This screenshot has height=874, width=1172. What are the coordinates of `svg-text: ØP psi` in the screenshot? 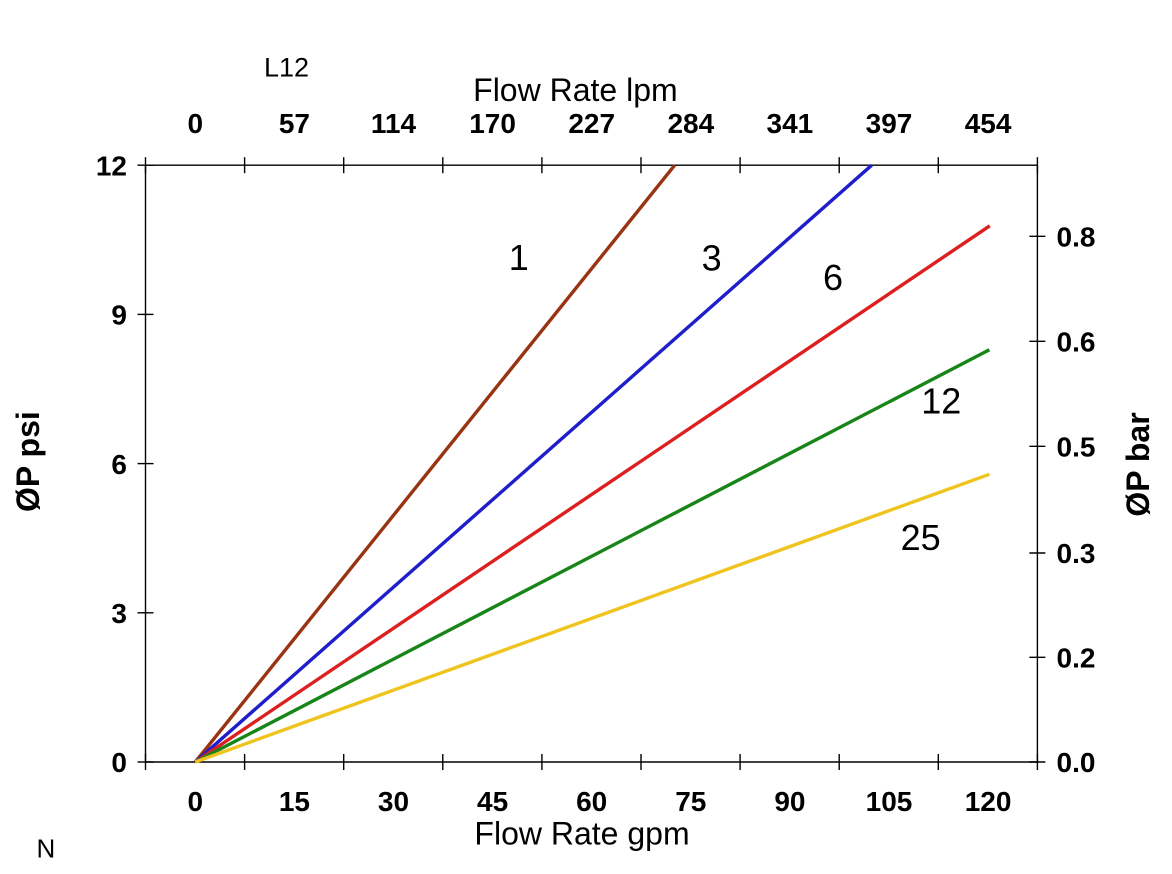 It's located at (28, 461).